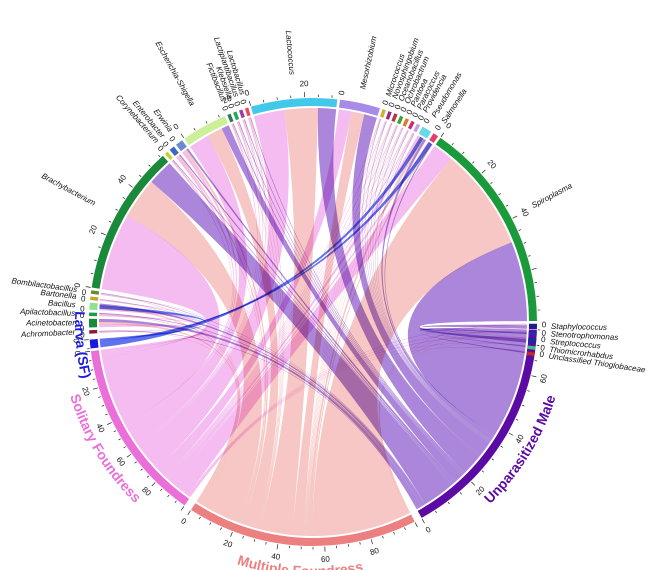 The height and width of the screenshot is (570, 649). Describe the element at coordinates (93, 306) in the screenshot. I see `genus-arc-bacillus` at that location.